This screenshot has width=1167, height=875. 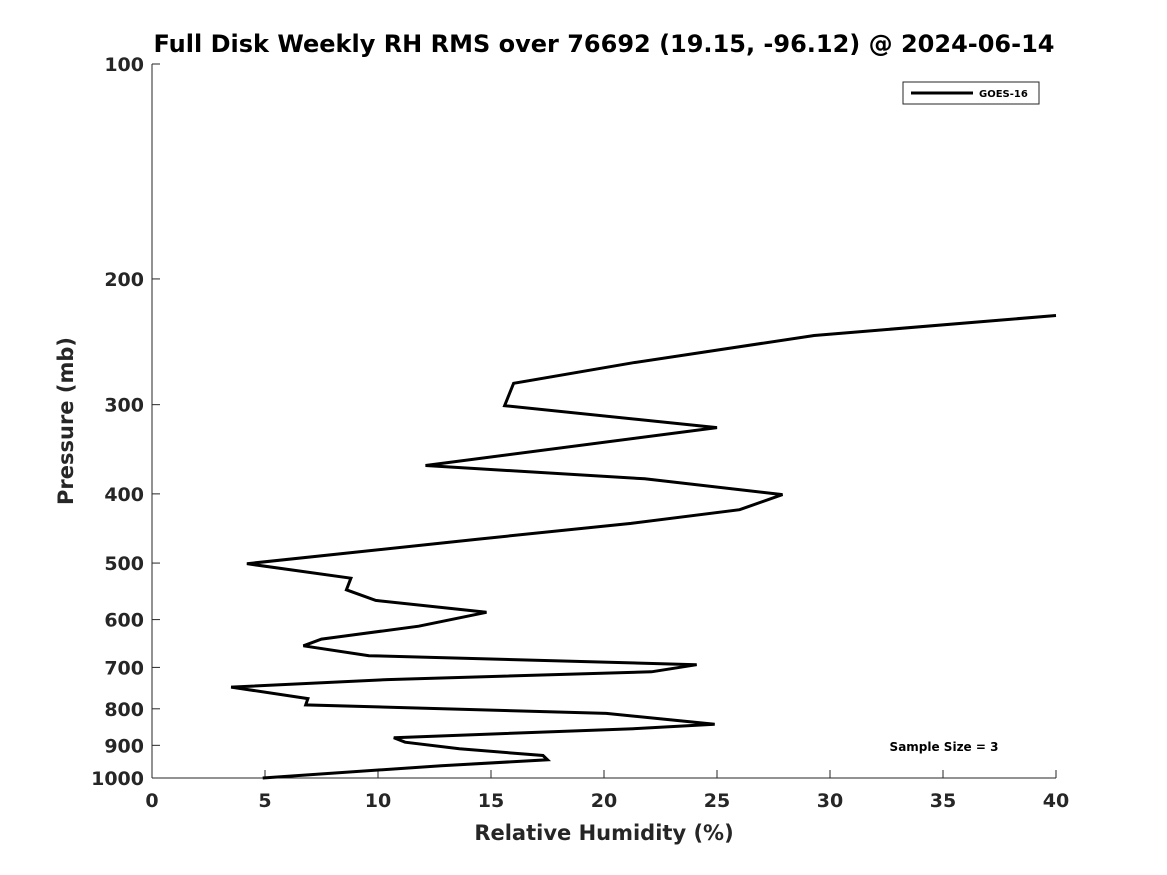 I want to click on y-tick-label: 400, so click(x=124, y=495).